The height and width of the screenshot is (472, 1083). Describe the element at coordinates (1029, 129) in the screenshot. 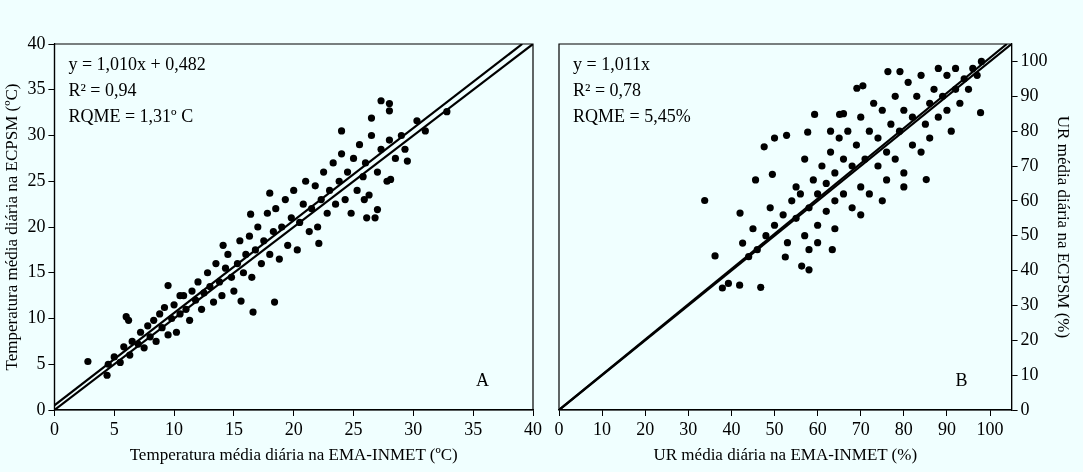

I see `y2-tick-label: 80` at that location.